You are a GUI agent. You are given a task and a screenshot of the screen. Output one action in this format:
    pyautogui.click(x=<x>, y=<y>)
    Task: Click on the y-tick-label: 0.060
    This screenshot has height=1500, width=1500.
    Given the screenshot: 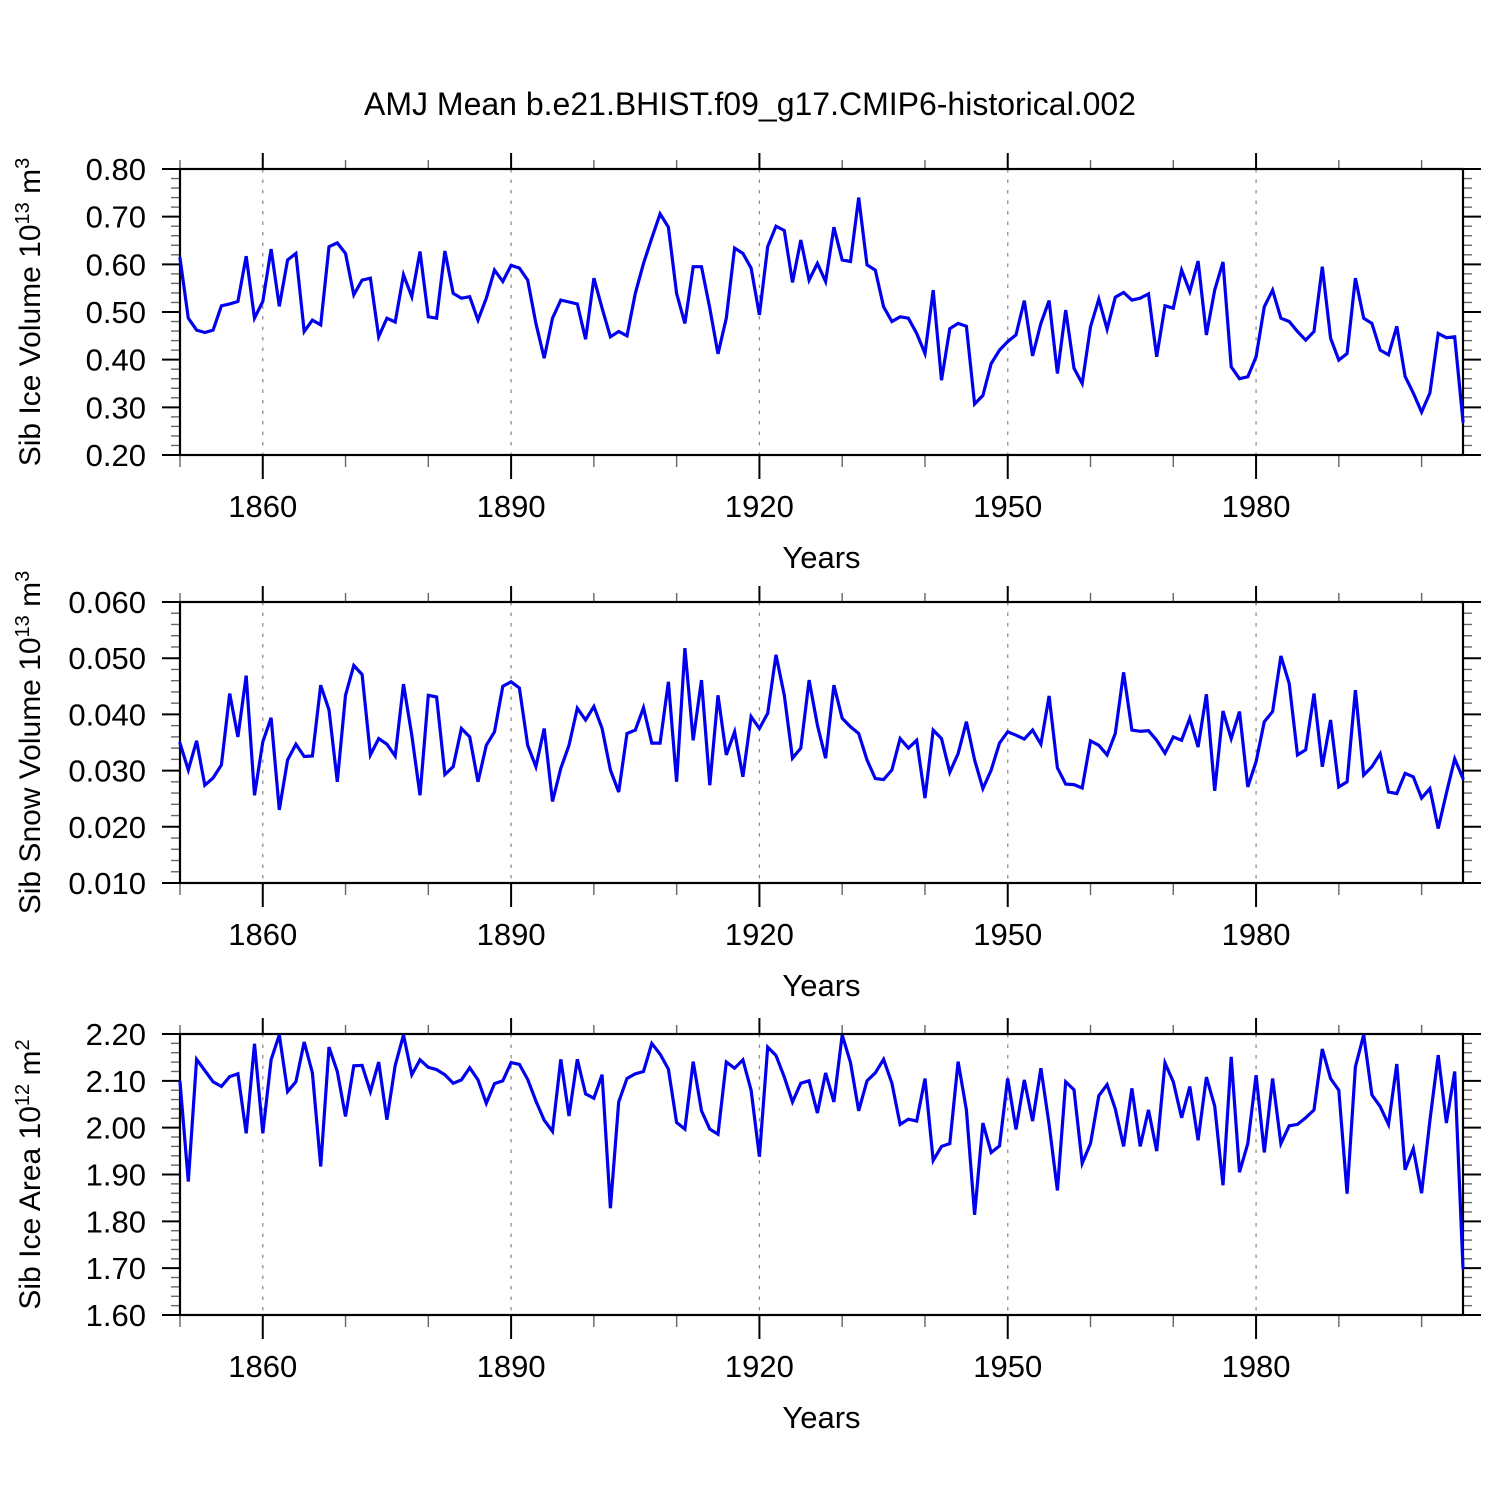 What is the action you would take?
    pyautogui.click(x=107, y=602)
    